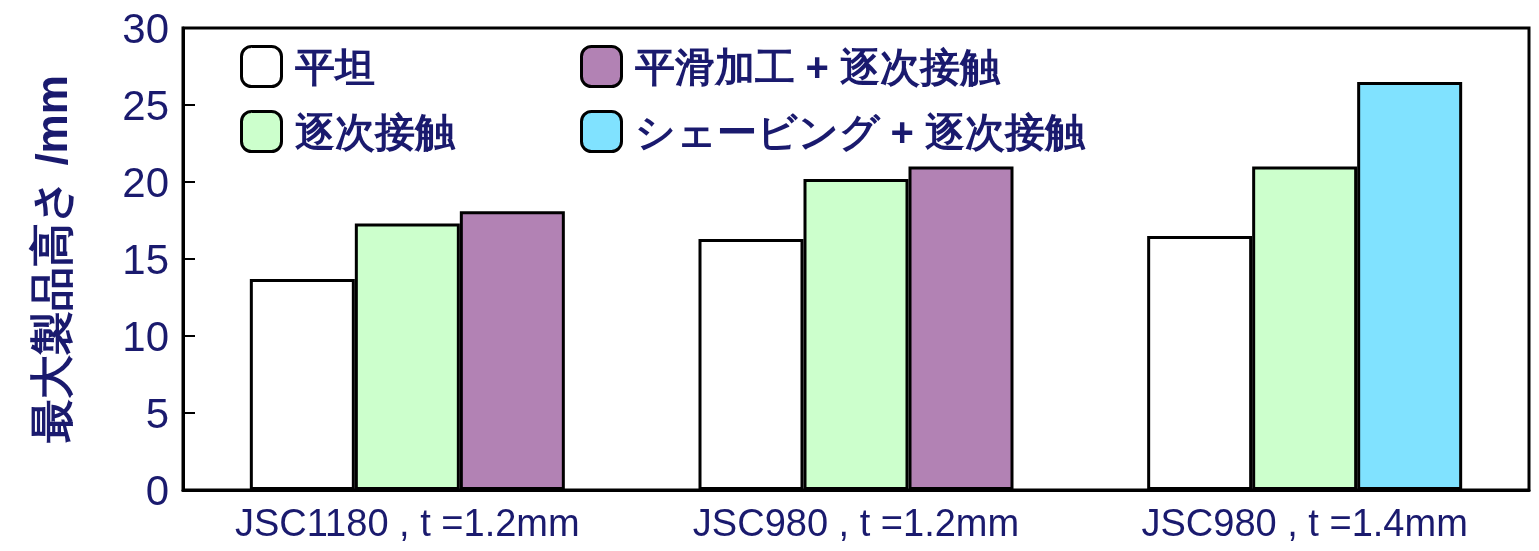  Describe the element at coordinates (375, 131) in the screenshot. I see `legend-label: 逐次接触` at that location.